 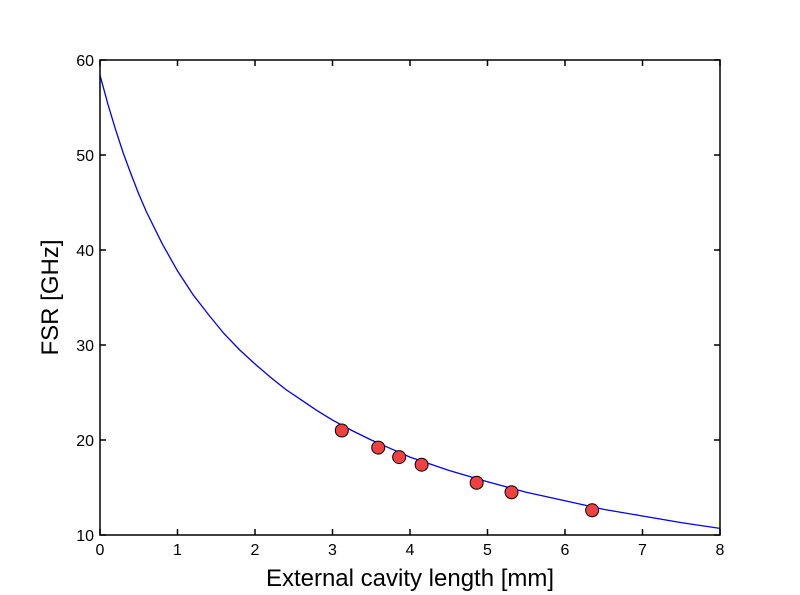 I want to click on x-tick-label: 6, so click(x=565, y=550).